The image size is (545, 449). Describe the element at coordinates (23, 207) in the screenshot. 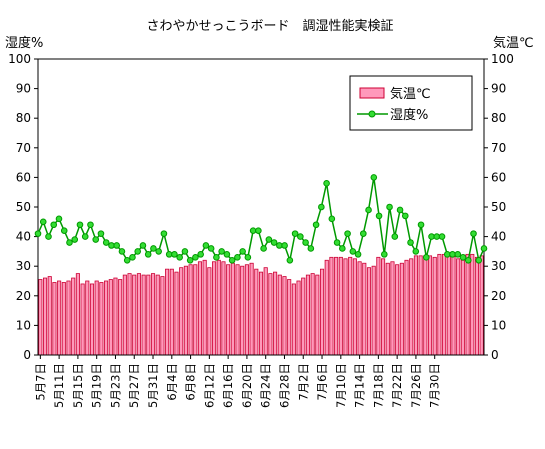

I see `y-tick-label-left: 50` at that location.